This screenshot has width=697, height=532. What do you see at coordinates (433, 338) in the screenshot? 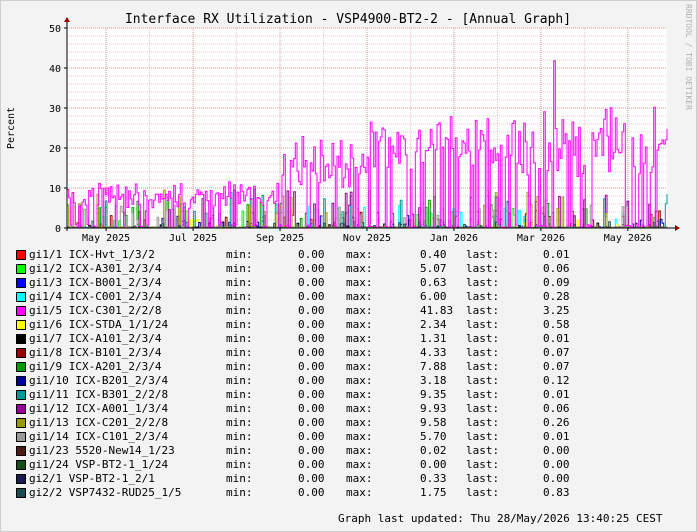
I see `legend-max-value: 1.31` at bounding box center [433, 338].